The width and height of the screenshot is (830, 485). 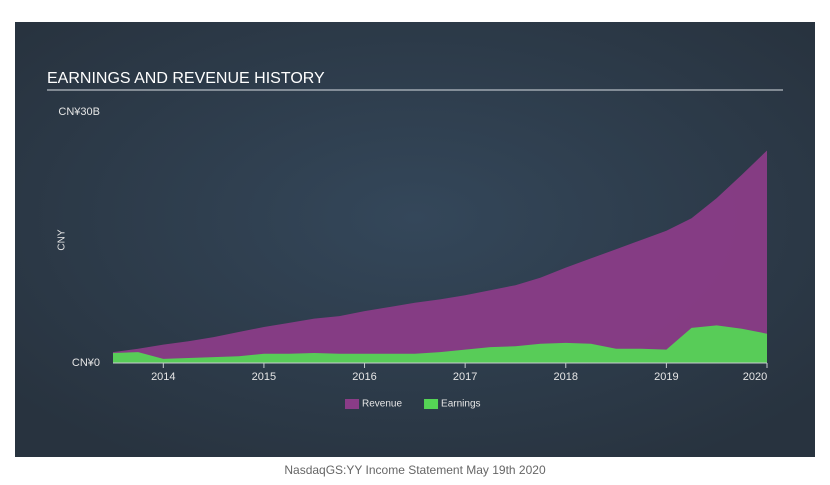 I want to click on y-tick-label: CN¥30B, so click(x=79, y=112).